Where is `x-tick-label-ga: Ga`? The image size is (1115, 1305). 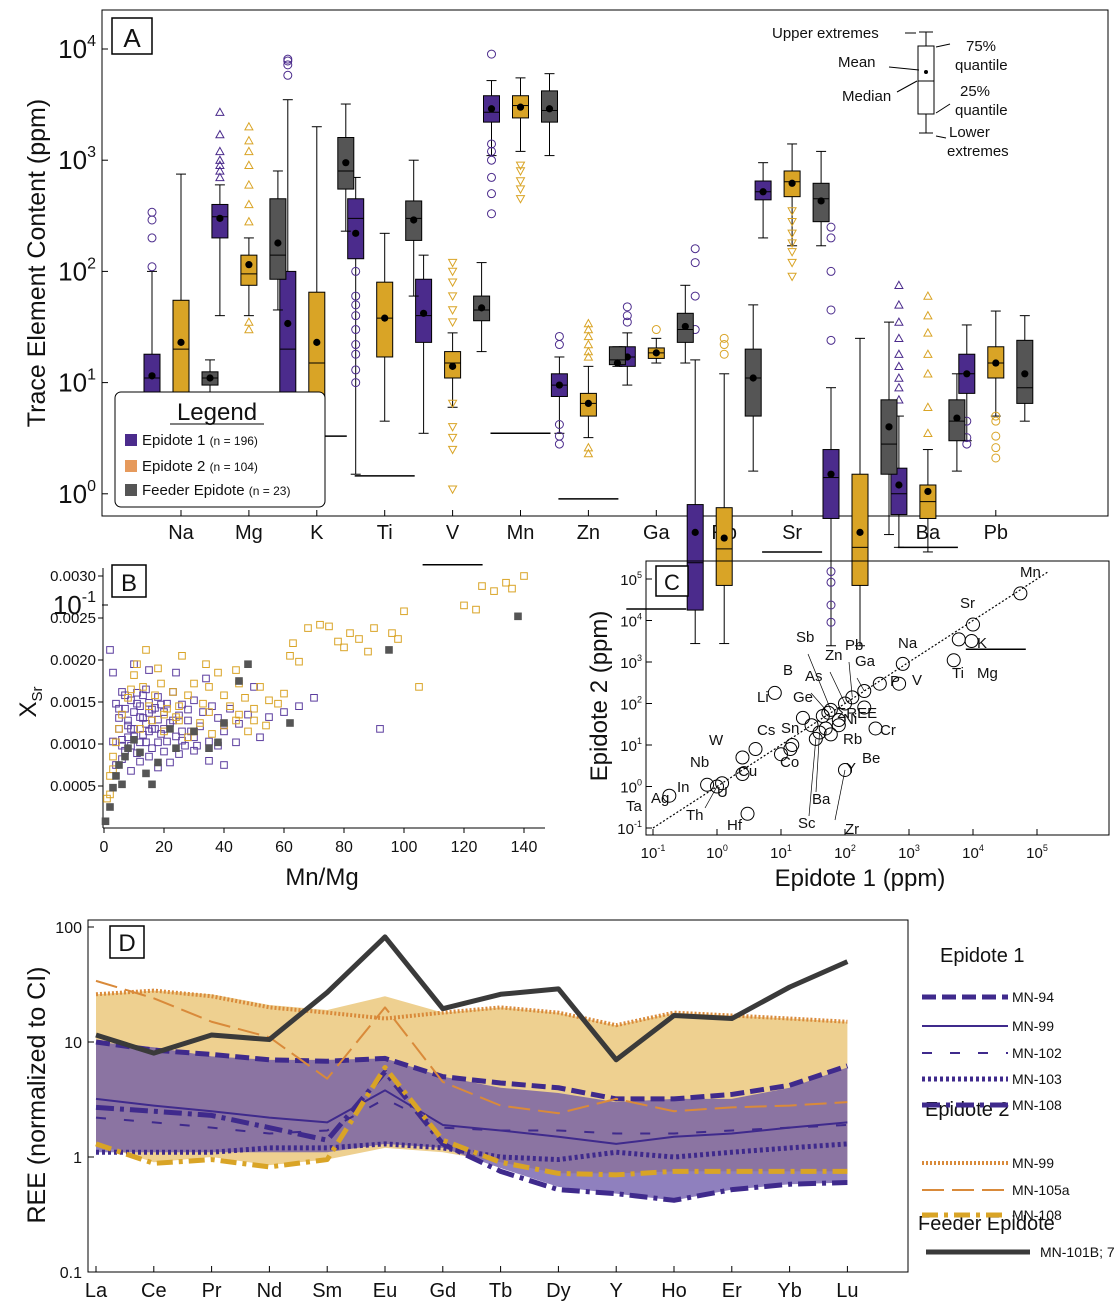 x-tick-label-ga: Ga is located at coordinates (657, 533).